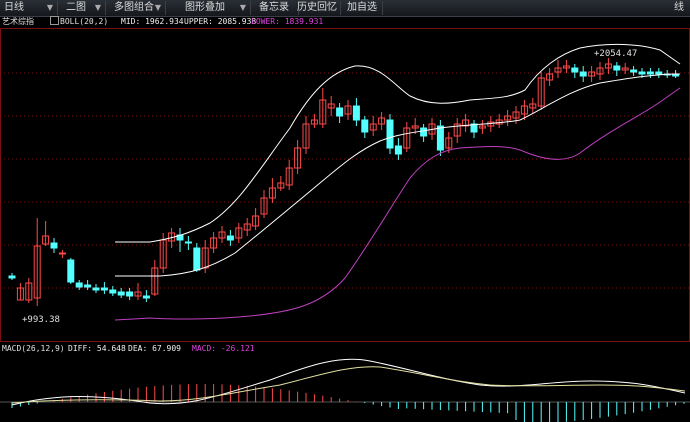 The width and height of the screenshot is (690, 422). What do you see at coordinates (97, 348) in the screenshot?
I see `diff-value: DIFF: 54.648` at bounding box center [97, 348].